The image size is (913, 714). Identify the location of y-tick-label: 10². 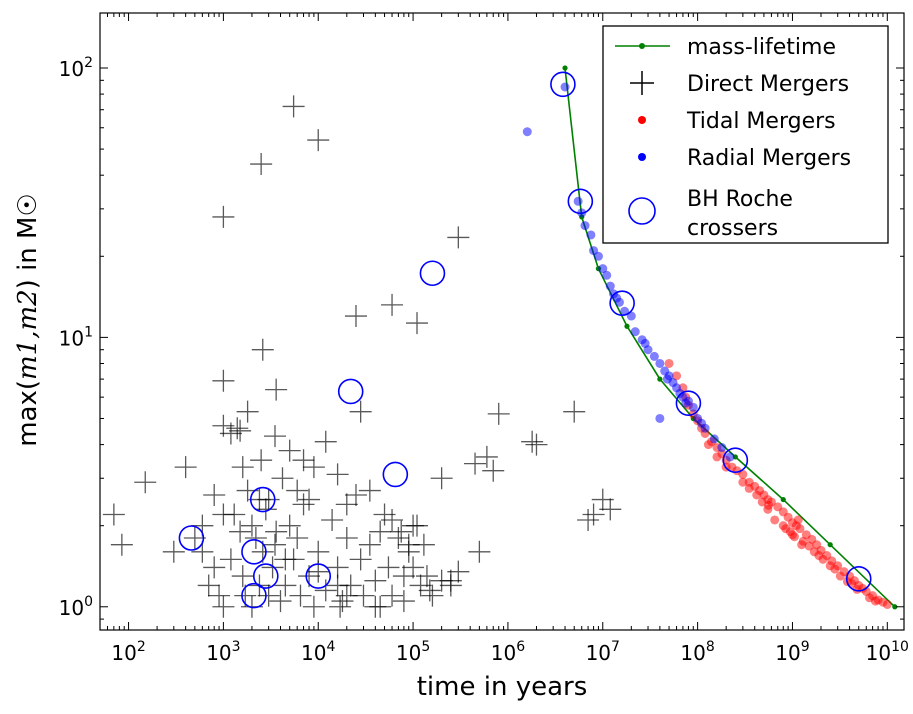
(76, 68).